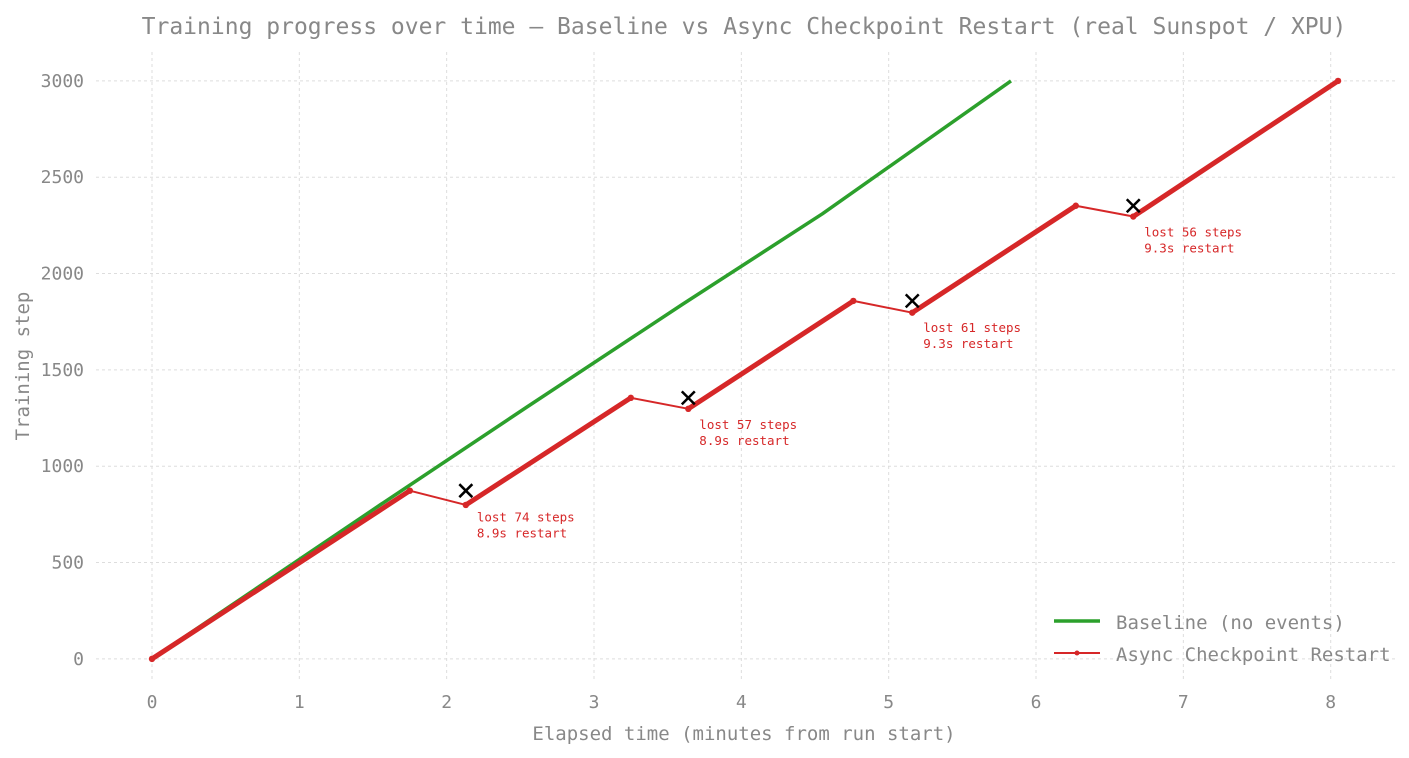 This screenshot has height=758, width=1409. Describe the element at coordinates (152, 702) in the screenshot. I see `x-tick-label: 0` at that location.